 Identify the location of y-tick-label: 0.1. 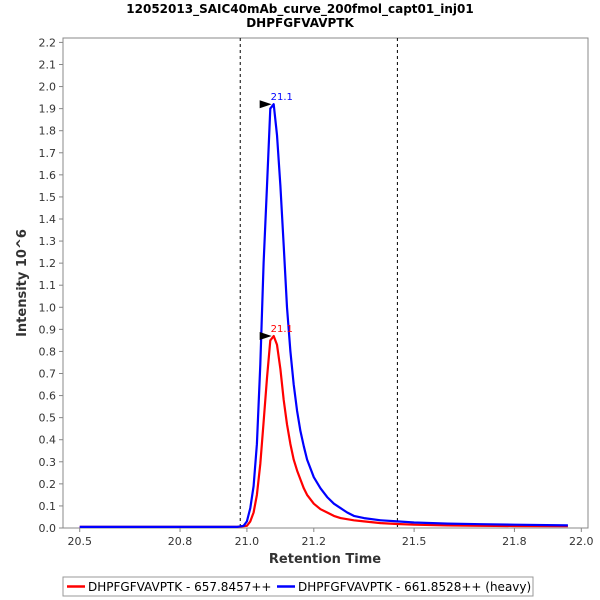
(48, 506).